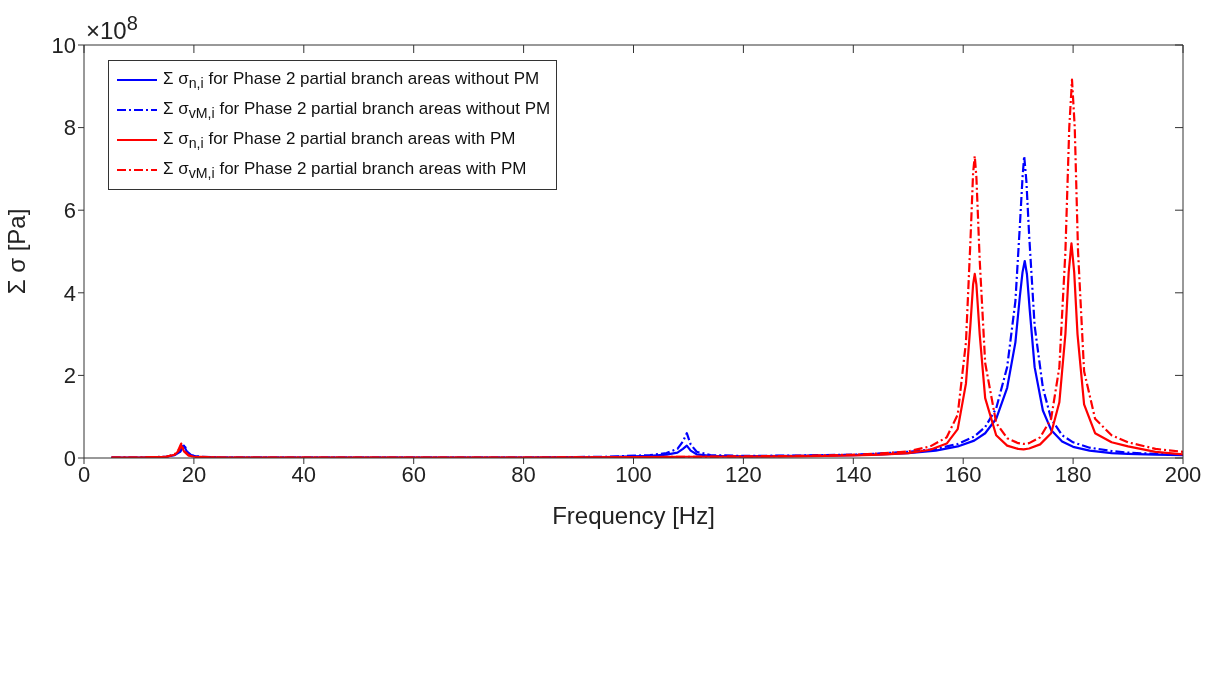 The height and width of the screenshot is (693, 1220). What do you see at coordinates (112, 28) in the screenshot?
I see `text: ×10$^{8}$` at bounding box center [112, 28].